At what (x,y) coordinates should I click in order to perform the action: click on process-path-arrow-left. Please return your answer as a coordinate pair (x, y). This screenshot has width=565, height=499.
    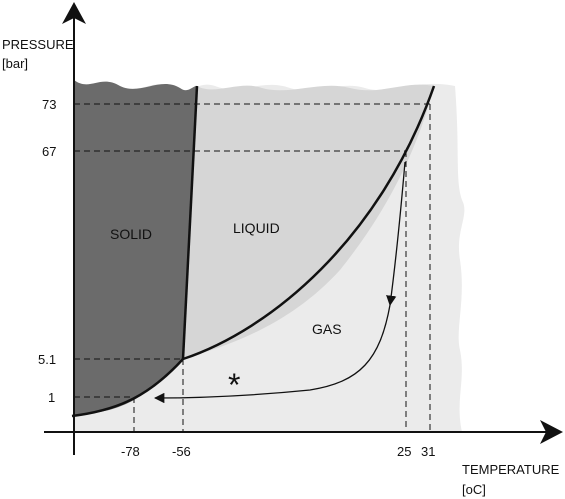
    Looking at the image, I should click on (272, 354).